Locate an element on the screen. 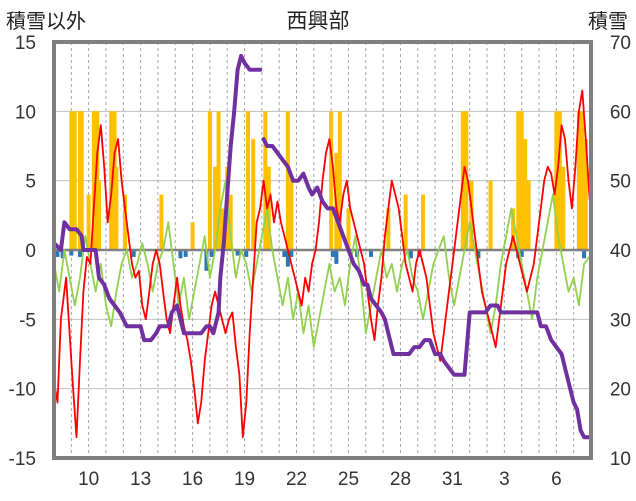  x-tick-label: 22 is located at coordinates (296, 479).